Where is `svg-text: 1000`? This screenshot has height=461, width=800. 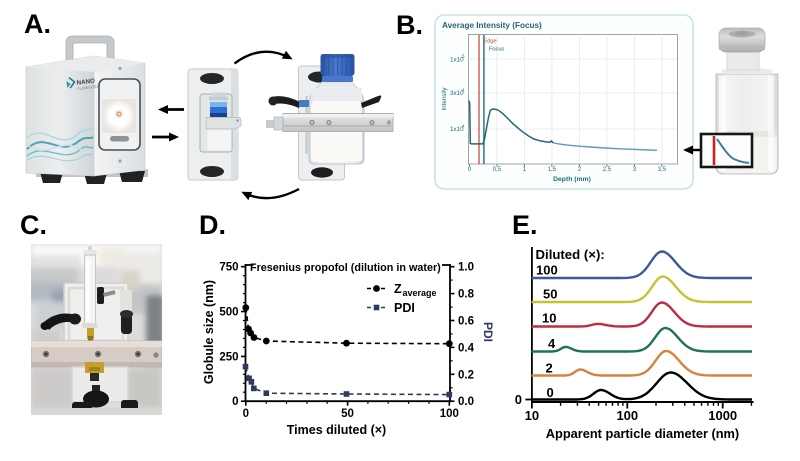 svg-text: 1000 is located at coordinates (722, 415).